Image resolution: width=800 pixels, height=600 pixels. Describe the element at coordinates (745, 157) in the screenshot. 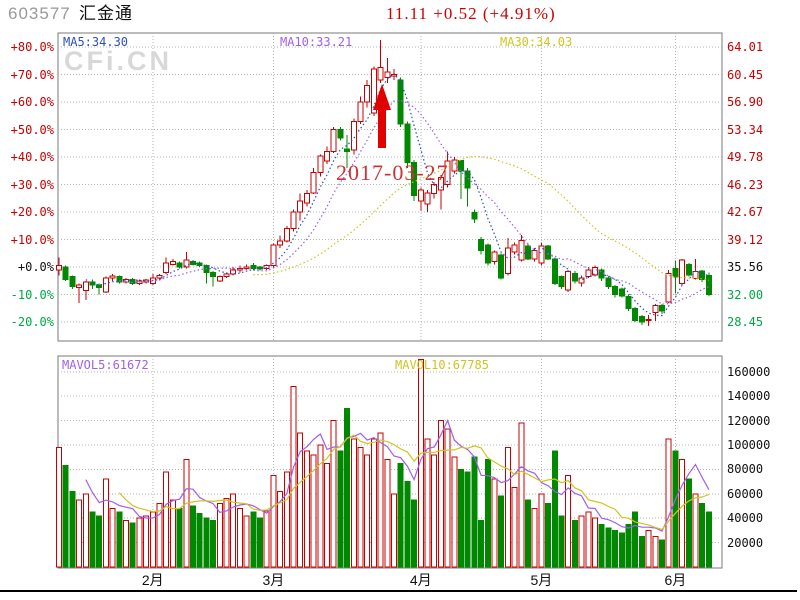

I see `price-axis-label: 49.78` at that location.